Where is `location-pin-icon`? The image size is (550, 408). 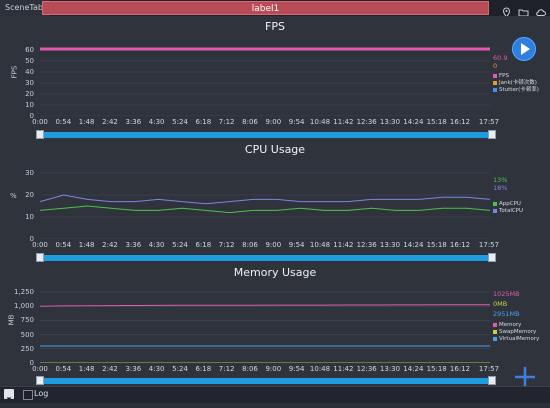
location-pin-icon is located at coordinates (506, 10).